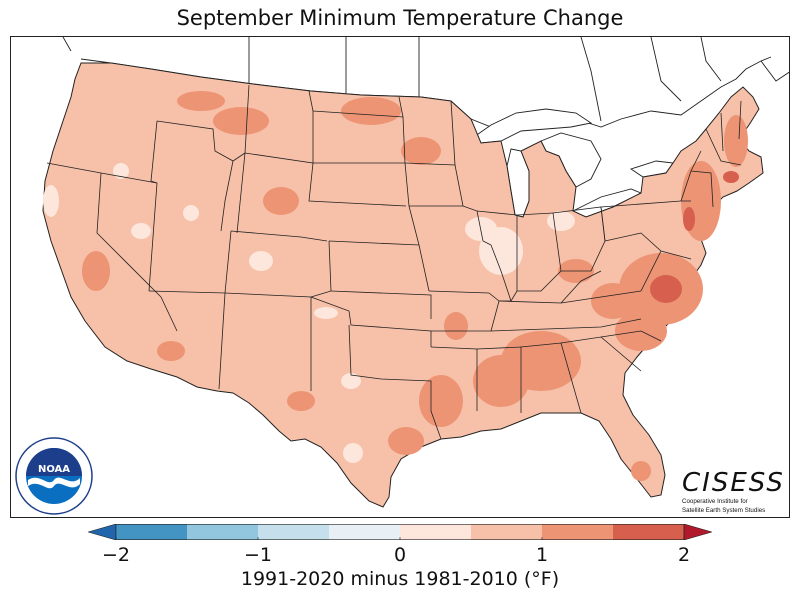 The image size is (800, 602). Describe the element at coordinates (694, 237) in the screenshot. I see `strong-warming-patches` at that location.